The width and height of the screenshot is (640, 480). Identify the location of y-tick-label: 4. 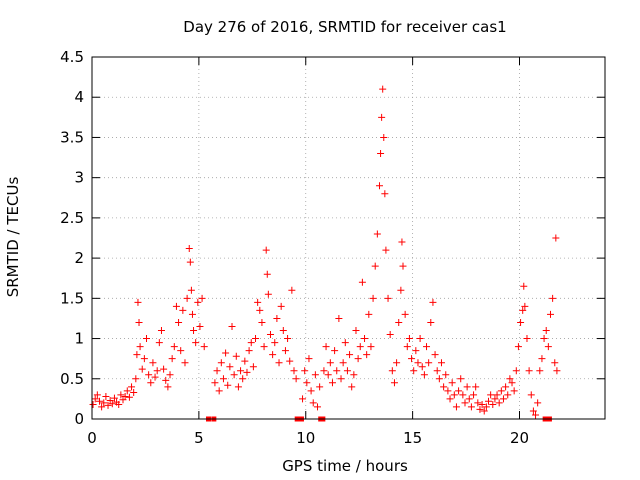
(79, 97).